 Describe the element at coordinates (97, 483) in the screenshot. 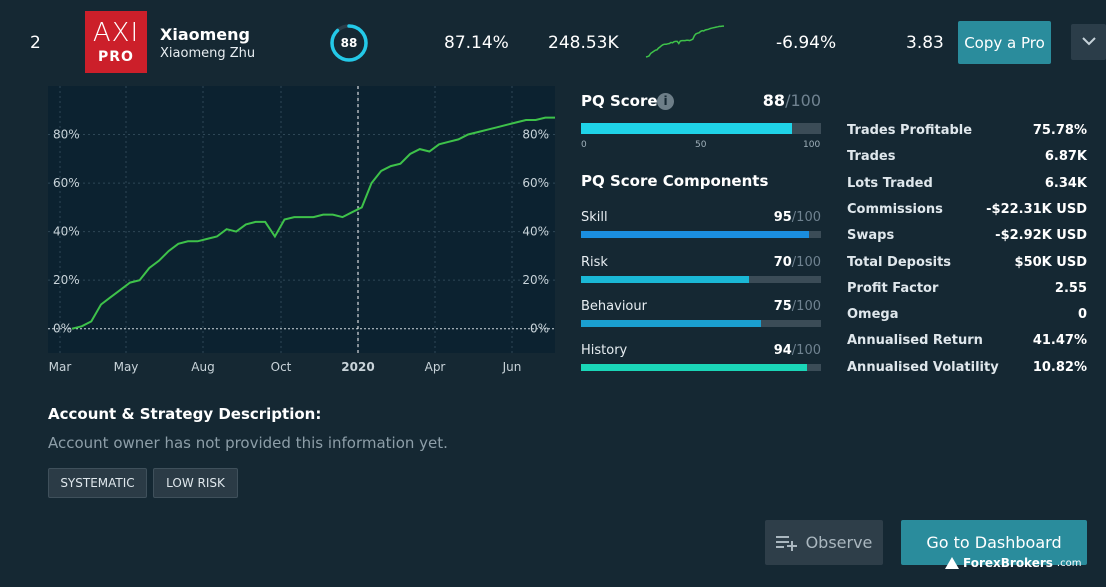

I see `tag-systematic: SYSTEMATIC` at that location.